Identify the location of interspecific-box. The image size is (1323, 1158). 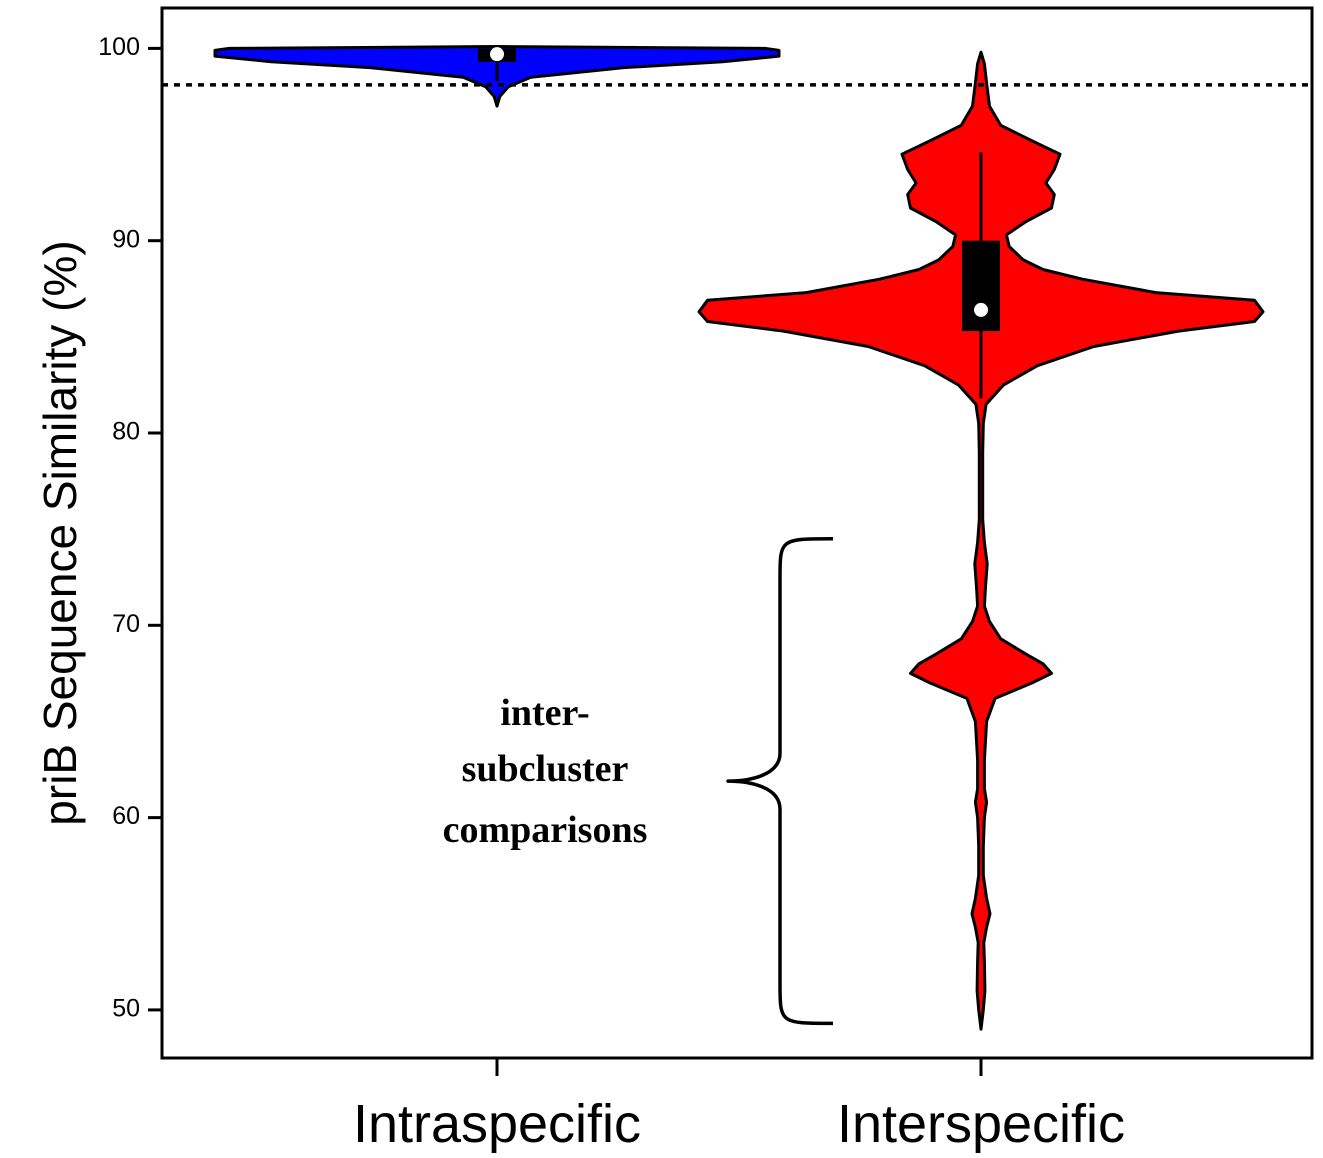
(981, 286).